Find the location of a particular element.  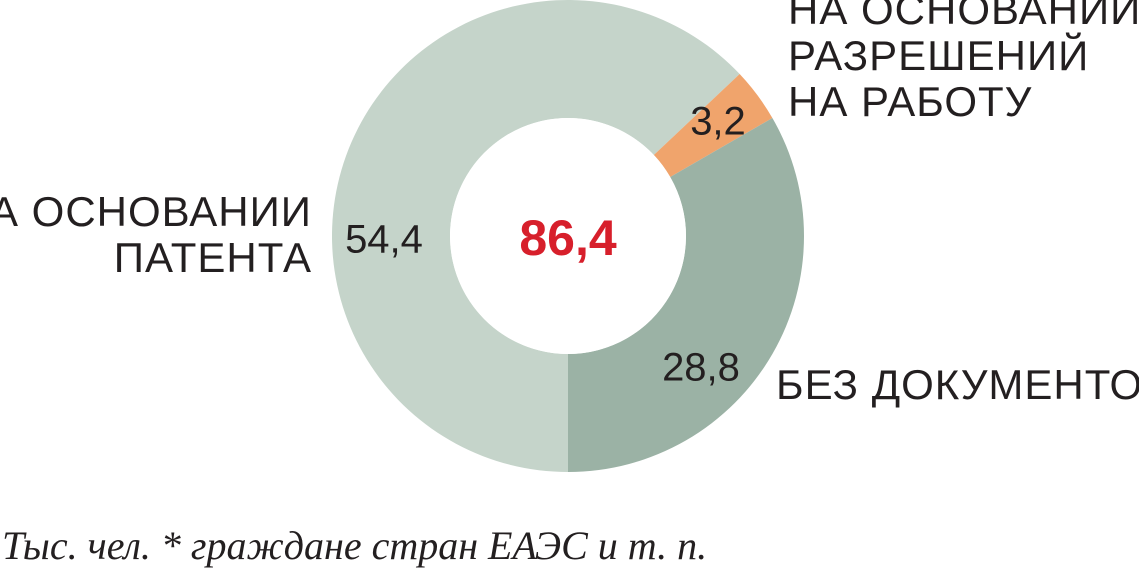

category-label-patent-line: ПАТЕНТА is located at coordinates (213, 257).